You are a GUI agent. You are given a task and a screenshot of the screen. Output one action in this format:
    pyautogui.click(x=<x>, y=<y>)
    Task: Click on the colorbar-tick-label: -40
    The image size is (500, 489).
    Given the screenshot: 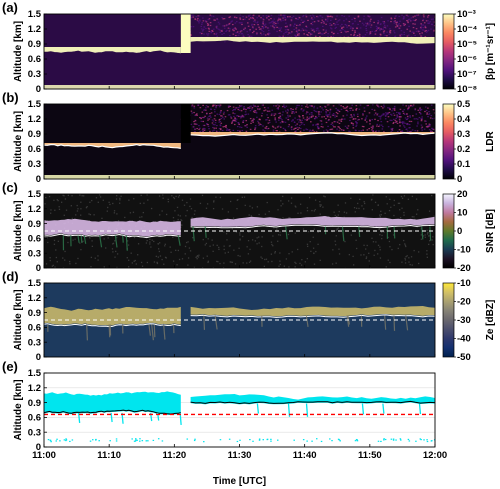 What is the action you would take?
    pyautogui.click(x=464, y=339)
    